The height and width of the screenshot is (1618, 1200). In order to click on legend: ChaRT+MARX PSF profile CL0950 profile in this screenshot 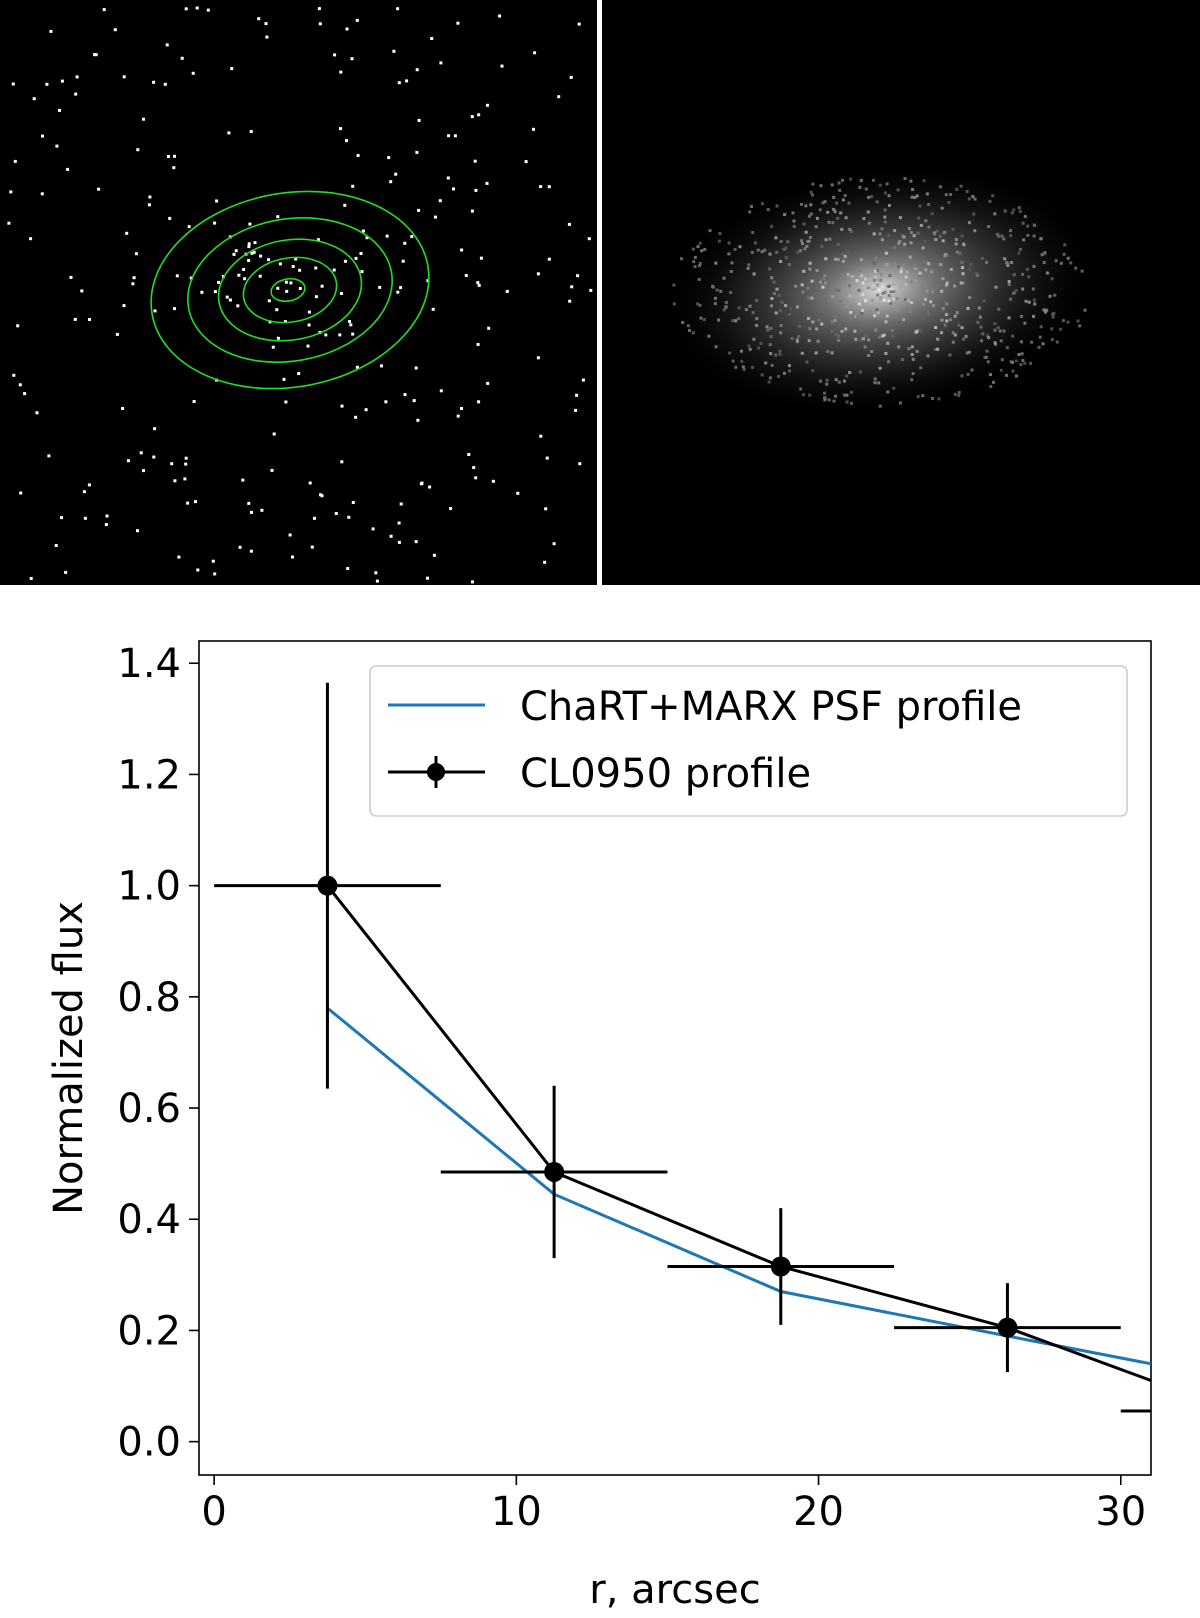, I will do `click(748, 741)`.